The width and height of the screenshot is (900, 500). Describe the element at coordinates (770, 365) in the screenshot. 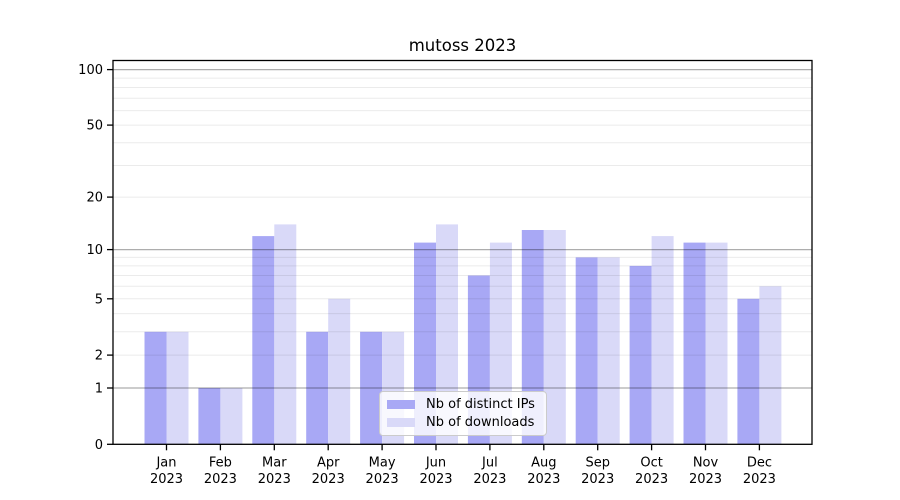

I see `bar-downloads-dec` at that location.